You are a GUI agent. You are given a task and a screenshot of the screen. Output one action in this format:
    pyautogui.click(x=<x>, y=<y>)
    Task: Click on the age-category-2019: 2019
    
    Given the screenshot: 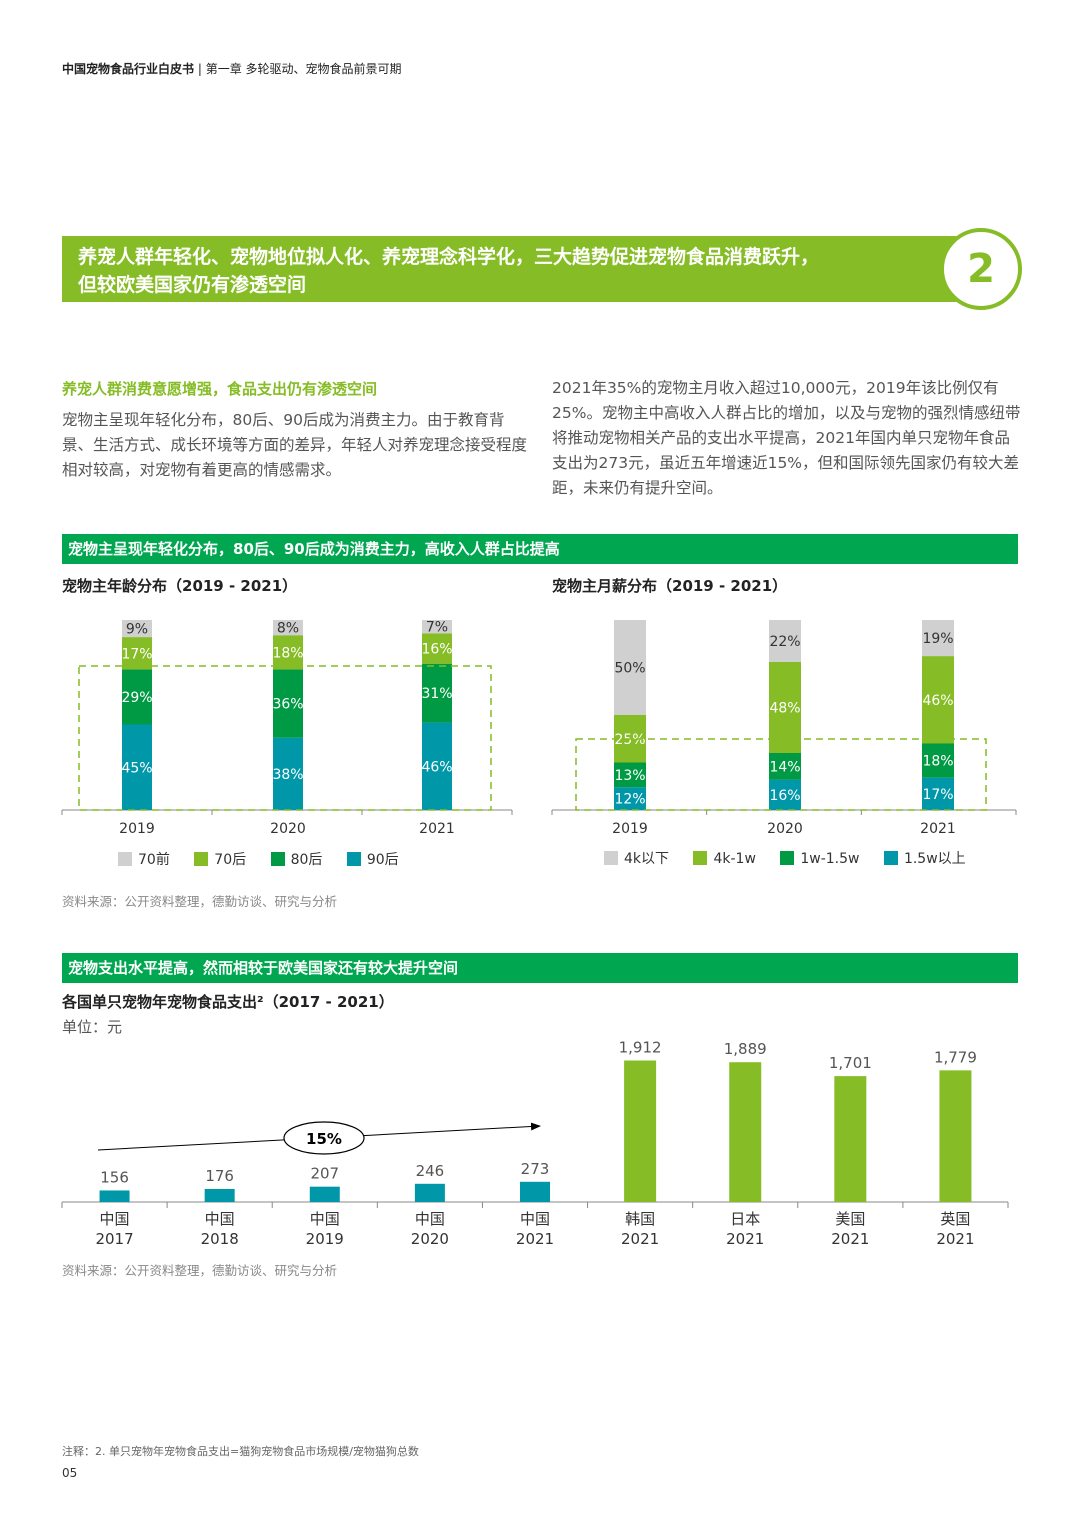 What is the action you would take?
    pyautogui.click(x=137, y=829)
    